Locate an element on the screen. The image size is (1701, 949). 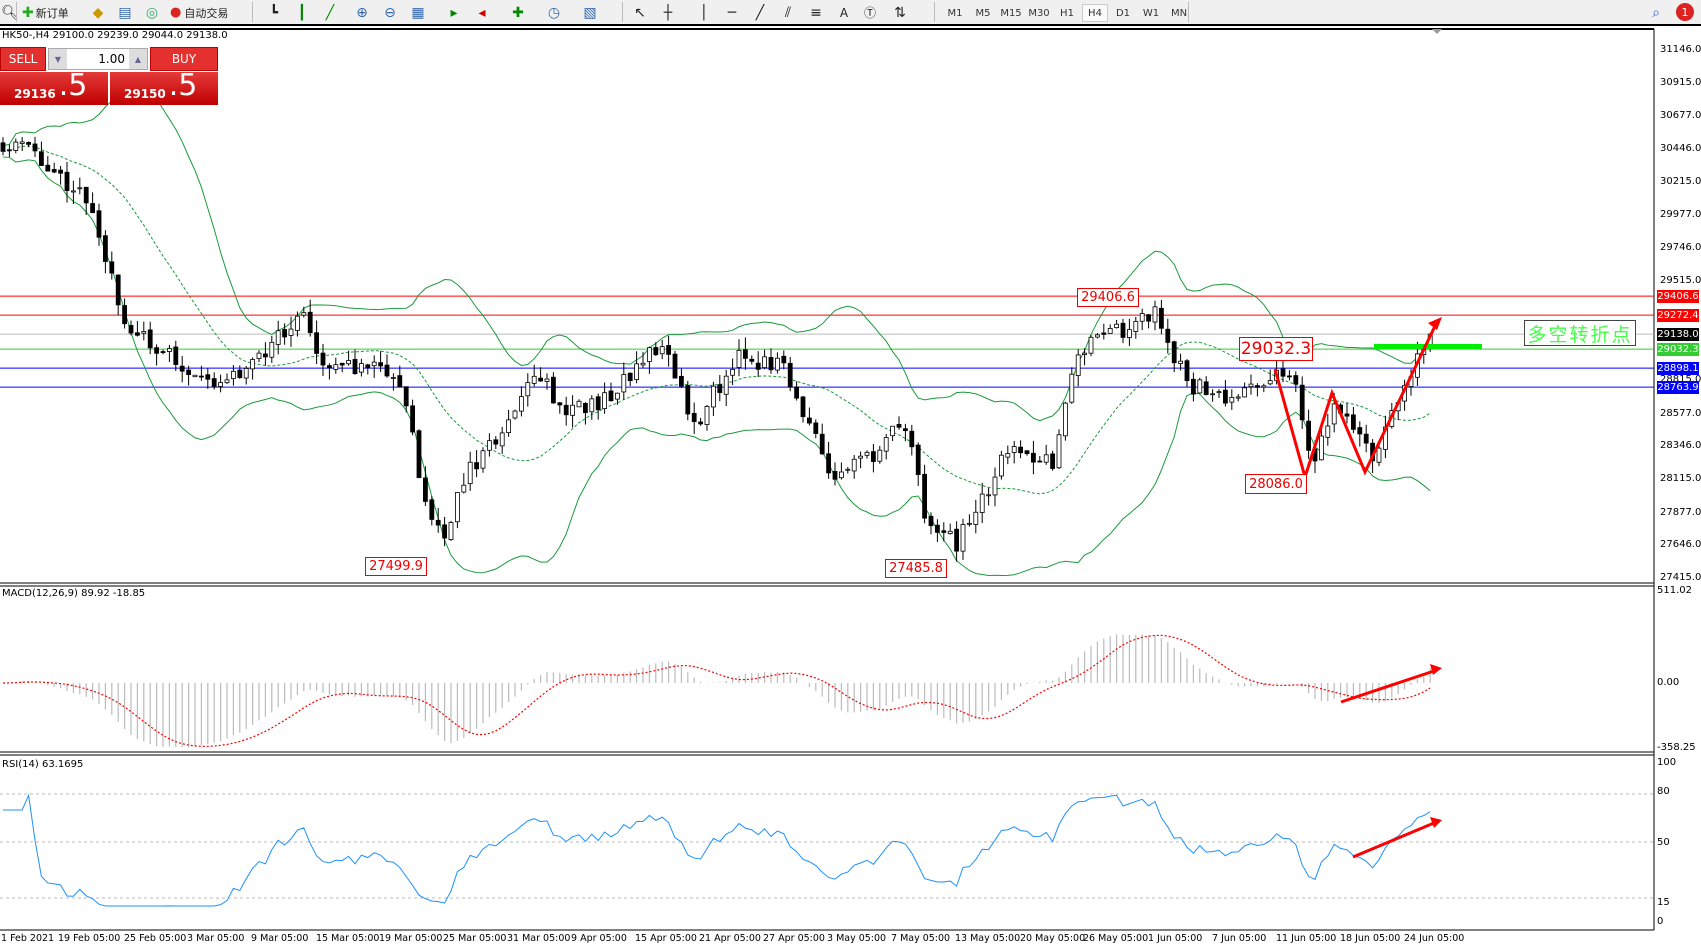
fibonacci-icon: ≡ is located at coordinates (816, 12).